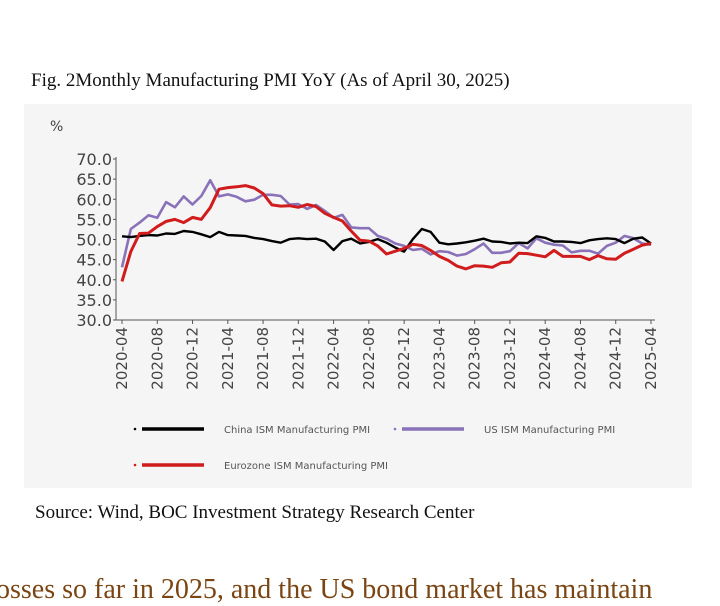 The height and width of the screenshot is (606, 720). Describe the element at coordinates (297, 430) in the screenshot. I see `legend-label: China ISM Manufacturing PMI` at that location.